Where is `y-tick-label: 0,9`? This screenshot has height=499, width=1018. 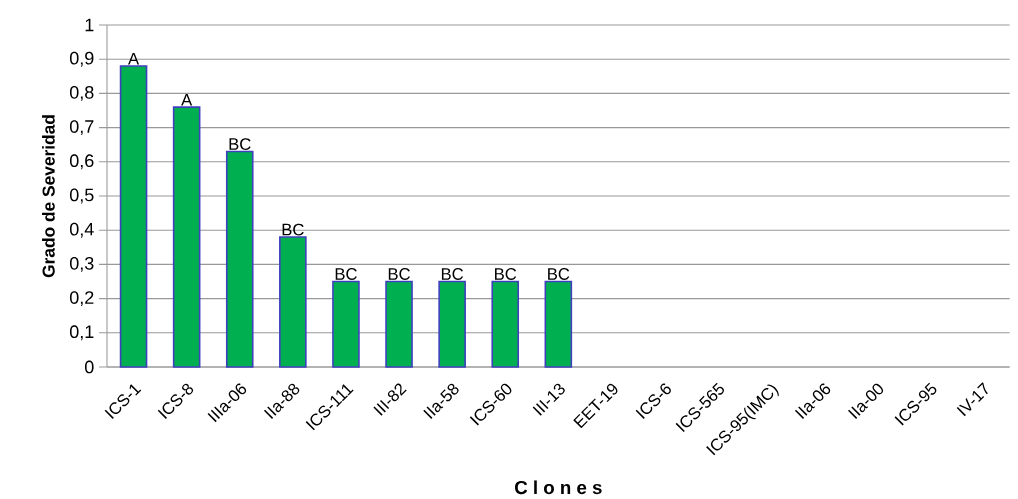
y-tick-label: 0,9 is located at coordinates (81, 59).